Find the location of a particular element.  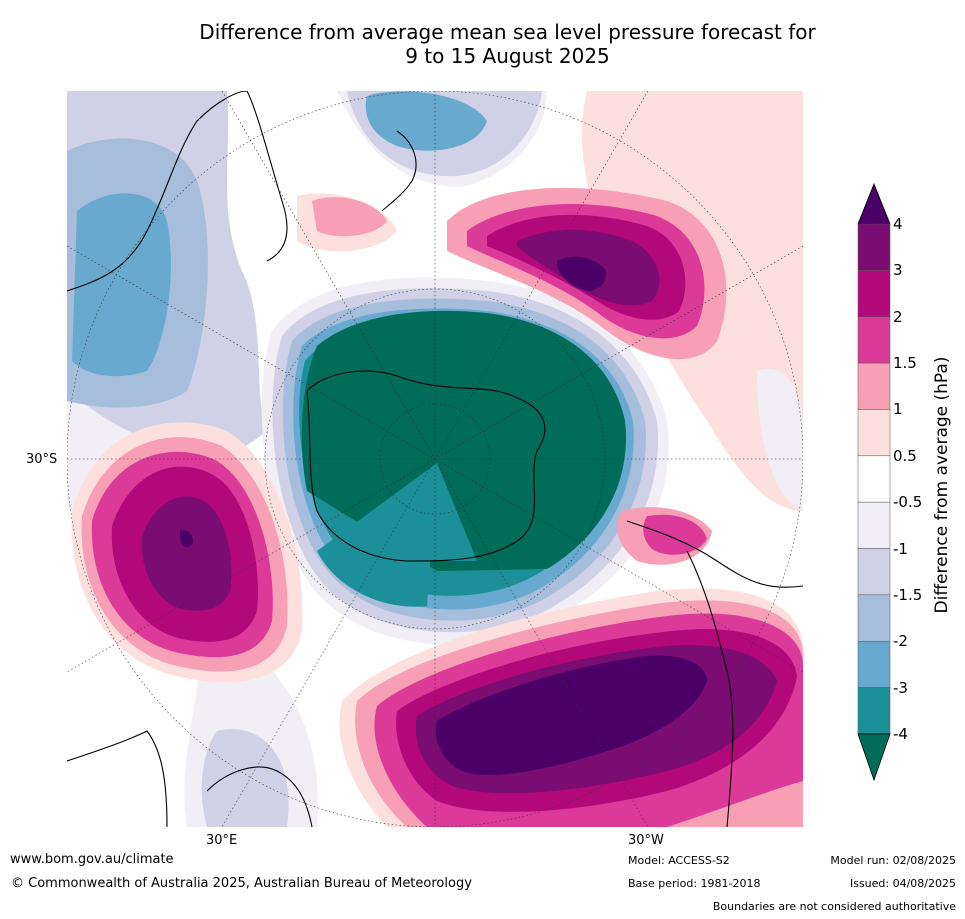

colorbar-tick-label: -0.5 is located at coordinates (908, 502).